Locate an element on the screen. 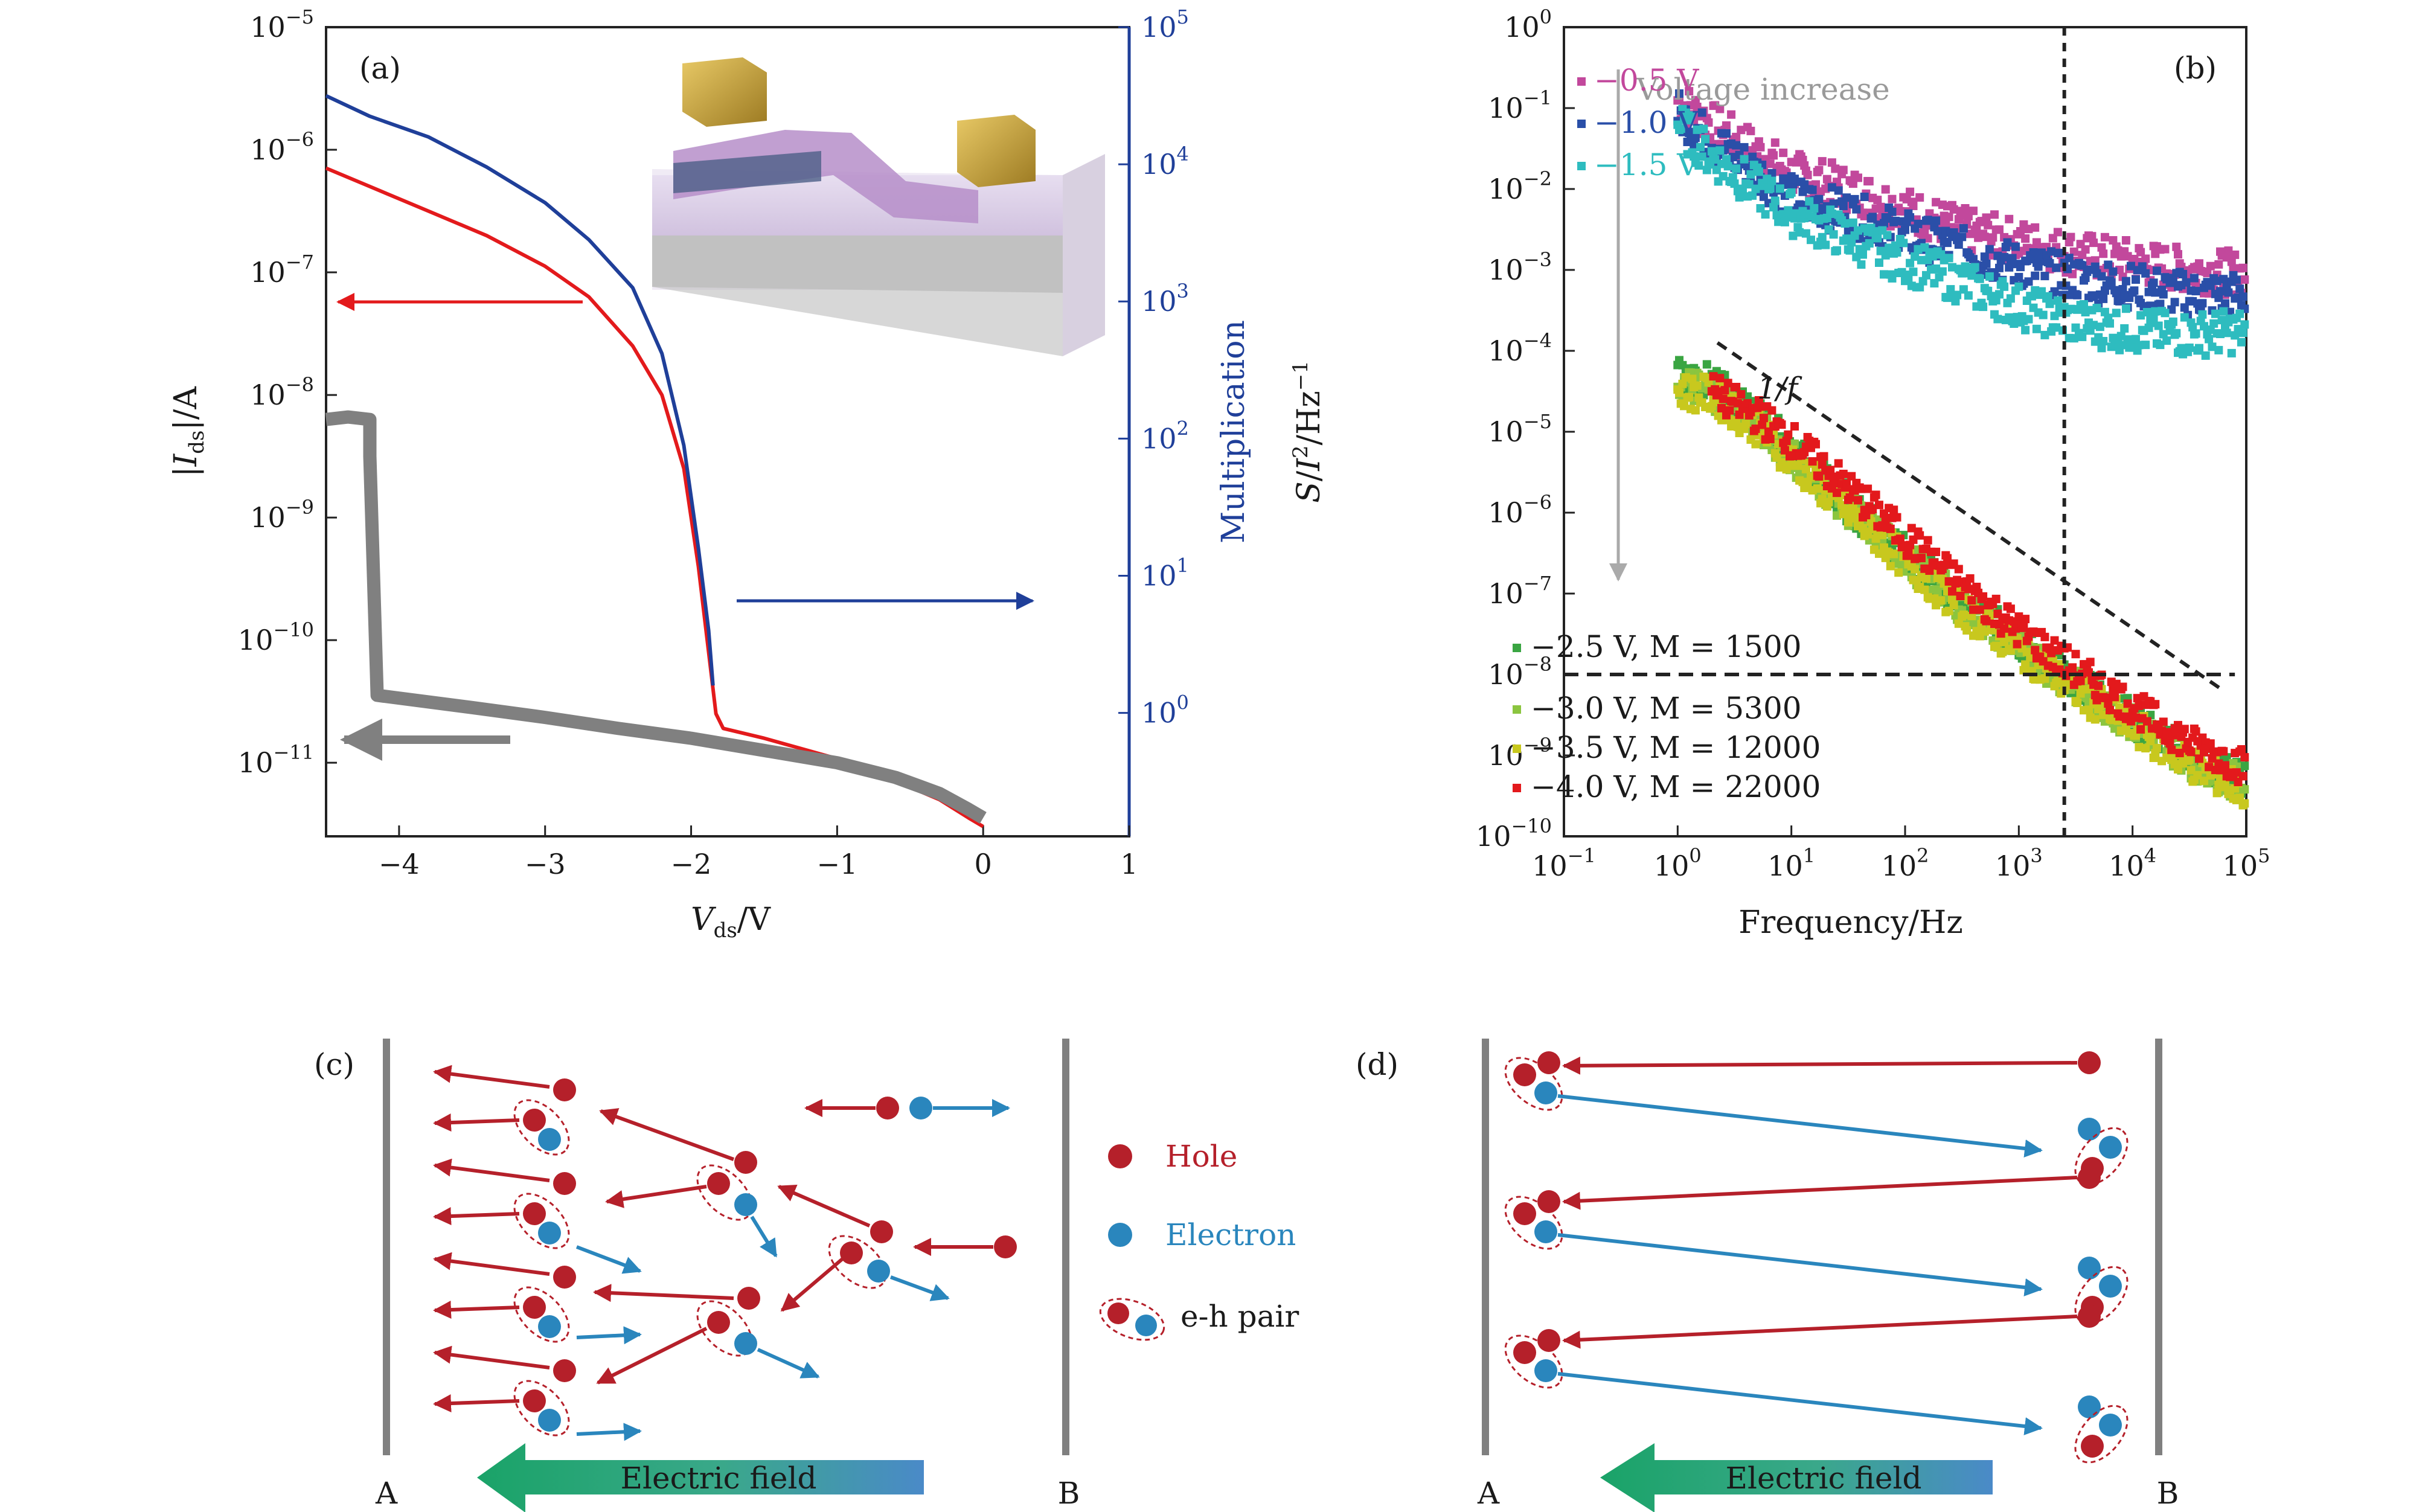 The width and height of the screenshot is (2425, 1512). panel-a-xtick-label: −2 is located at coordinates (691, 864).